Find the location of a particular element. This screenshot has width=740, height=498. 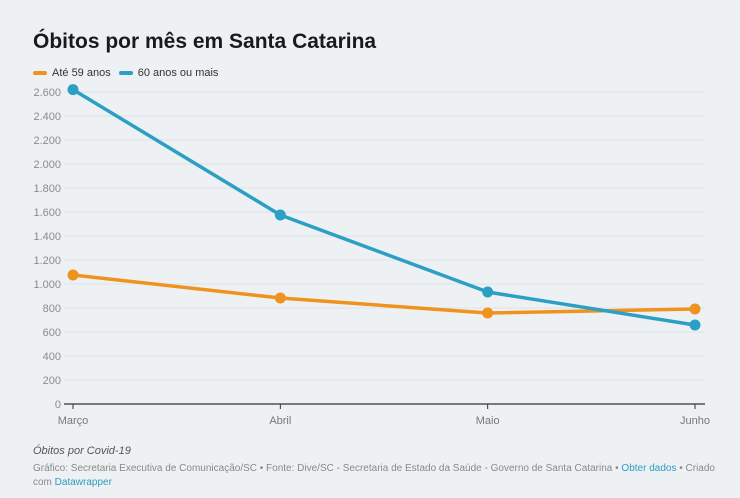

y-tick-label: 2.200 is located at coordinates (47, 141).